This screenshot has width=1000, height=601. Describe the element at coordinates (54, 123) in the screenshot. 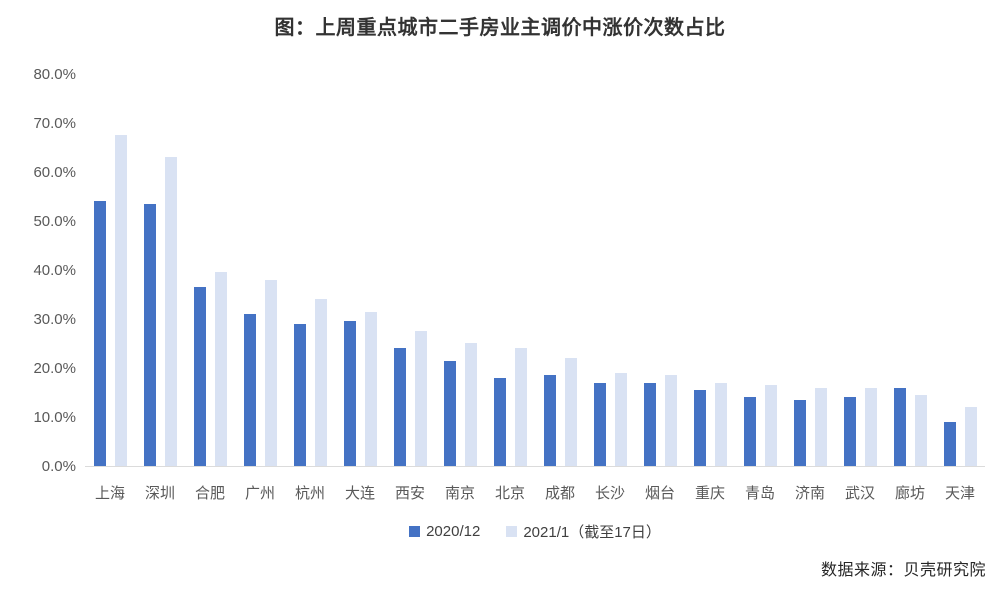

I see `y-axis-tick-label: 70.0%` at that location.